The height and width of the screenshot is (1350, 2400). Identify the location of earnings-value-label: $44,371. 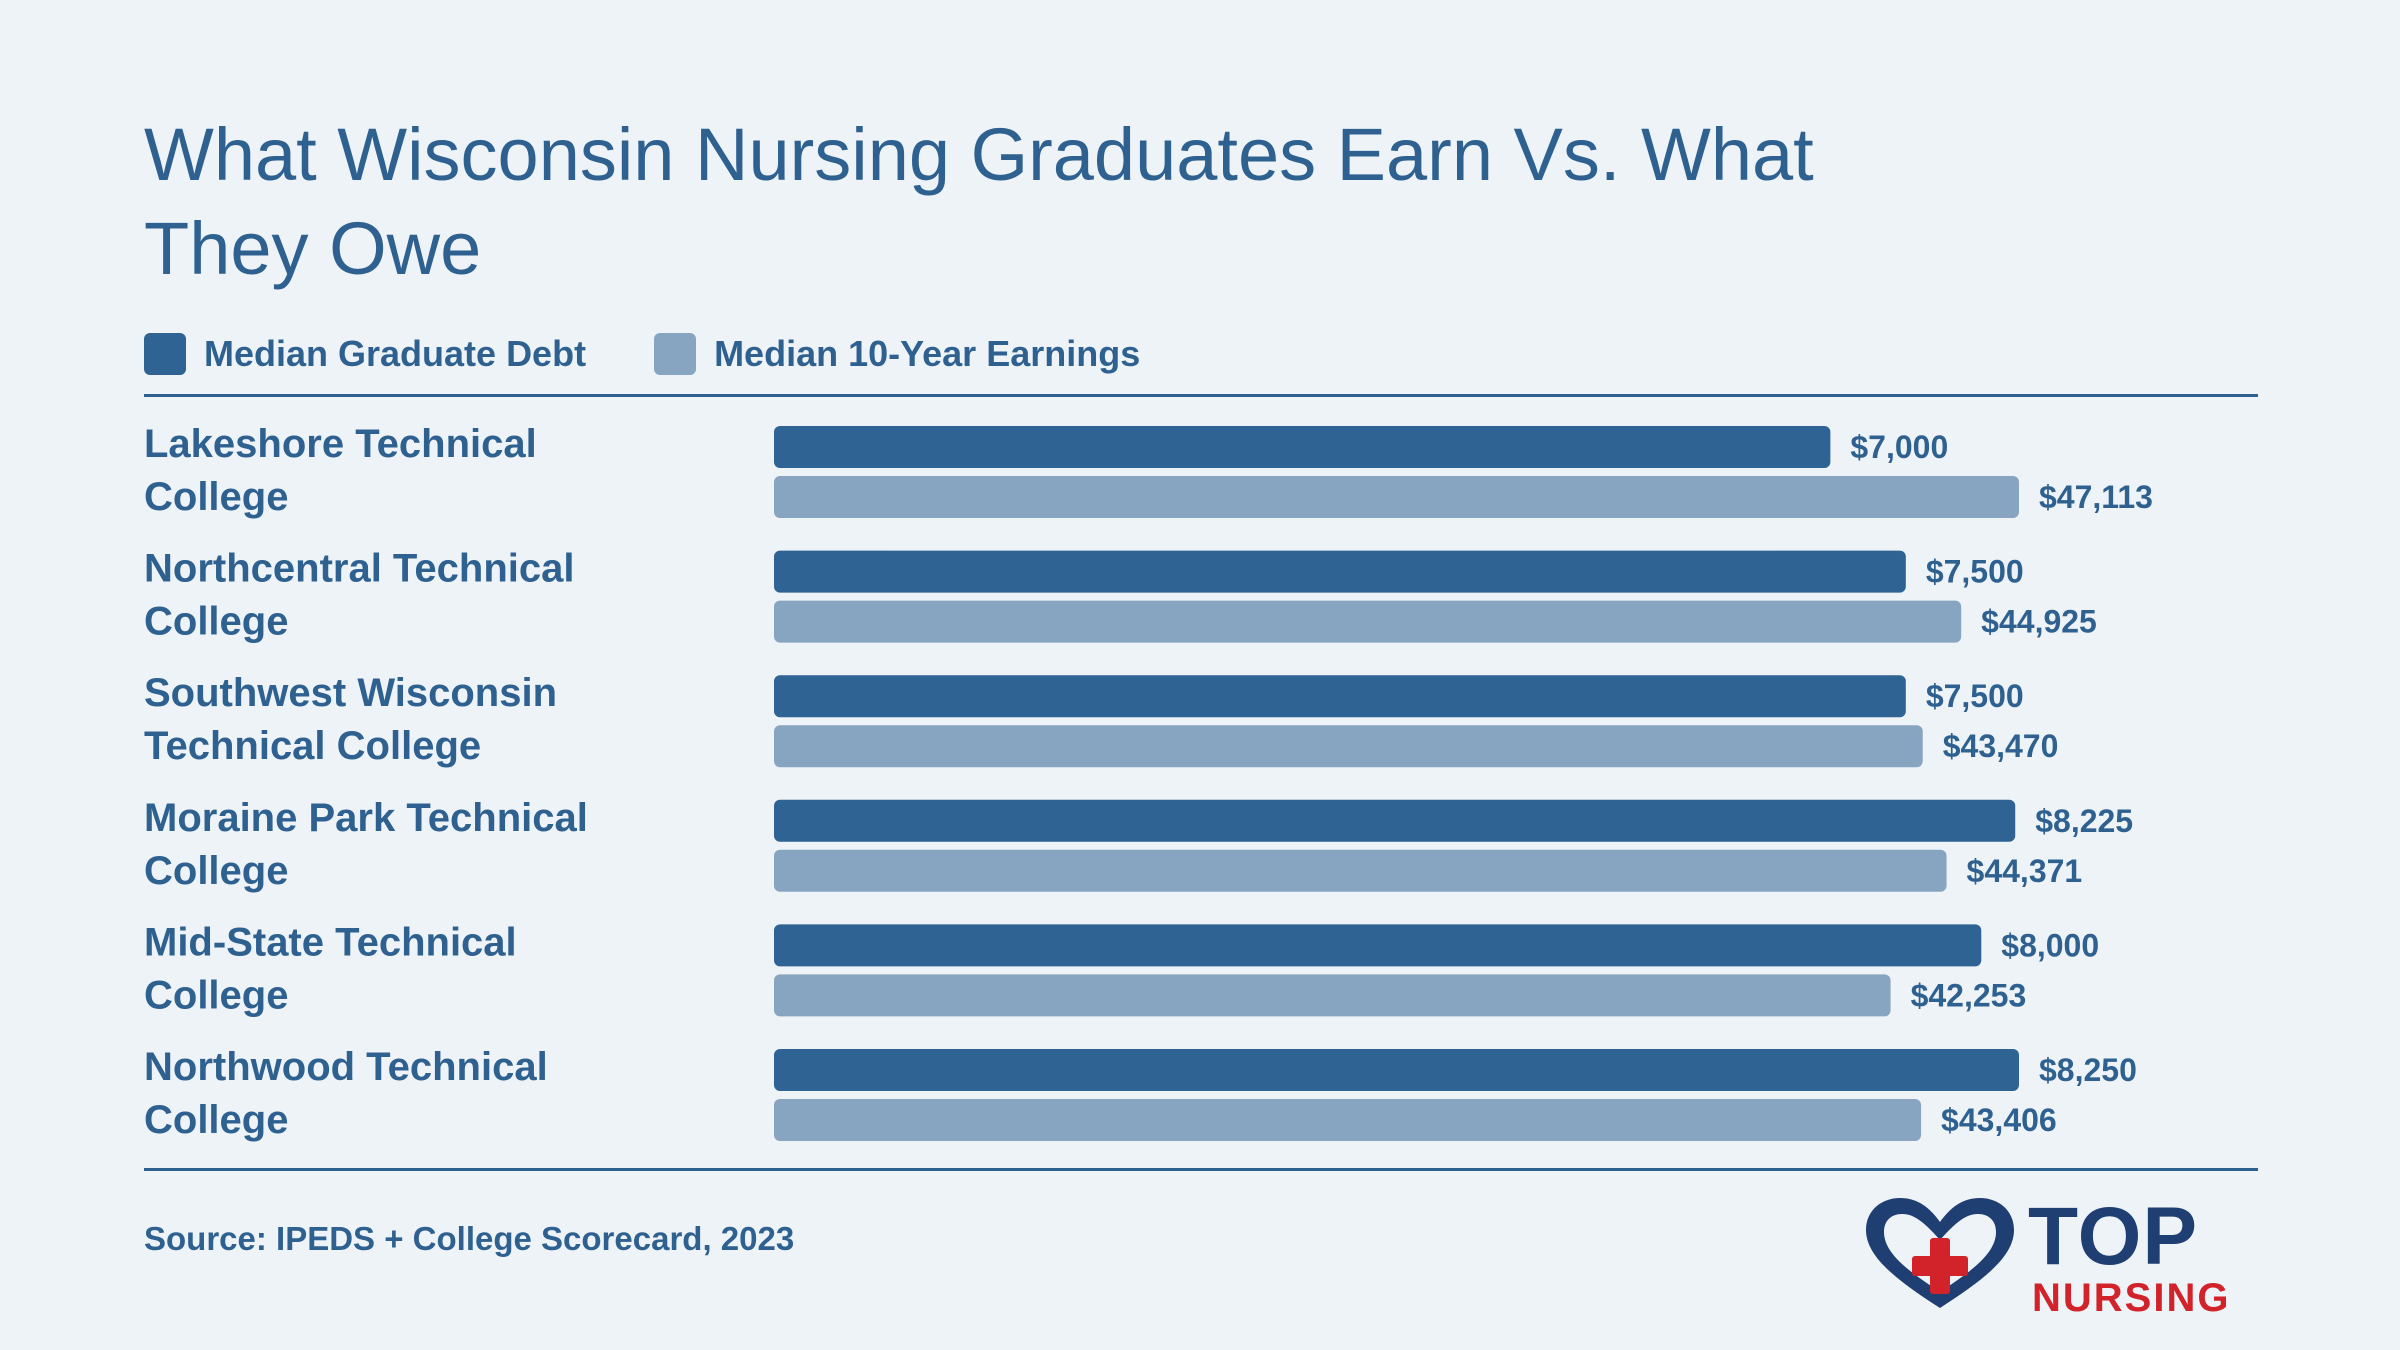
(2025, 871).